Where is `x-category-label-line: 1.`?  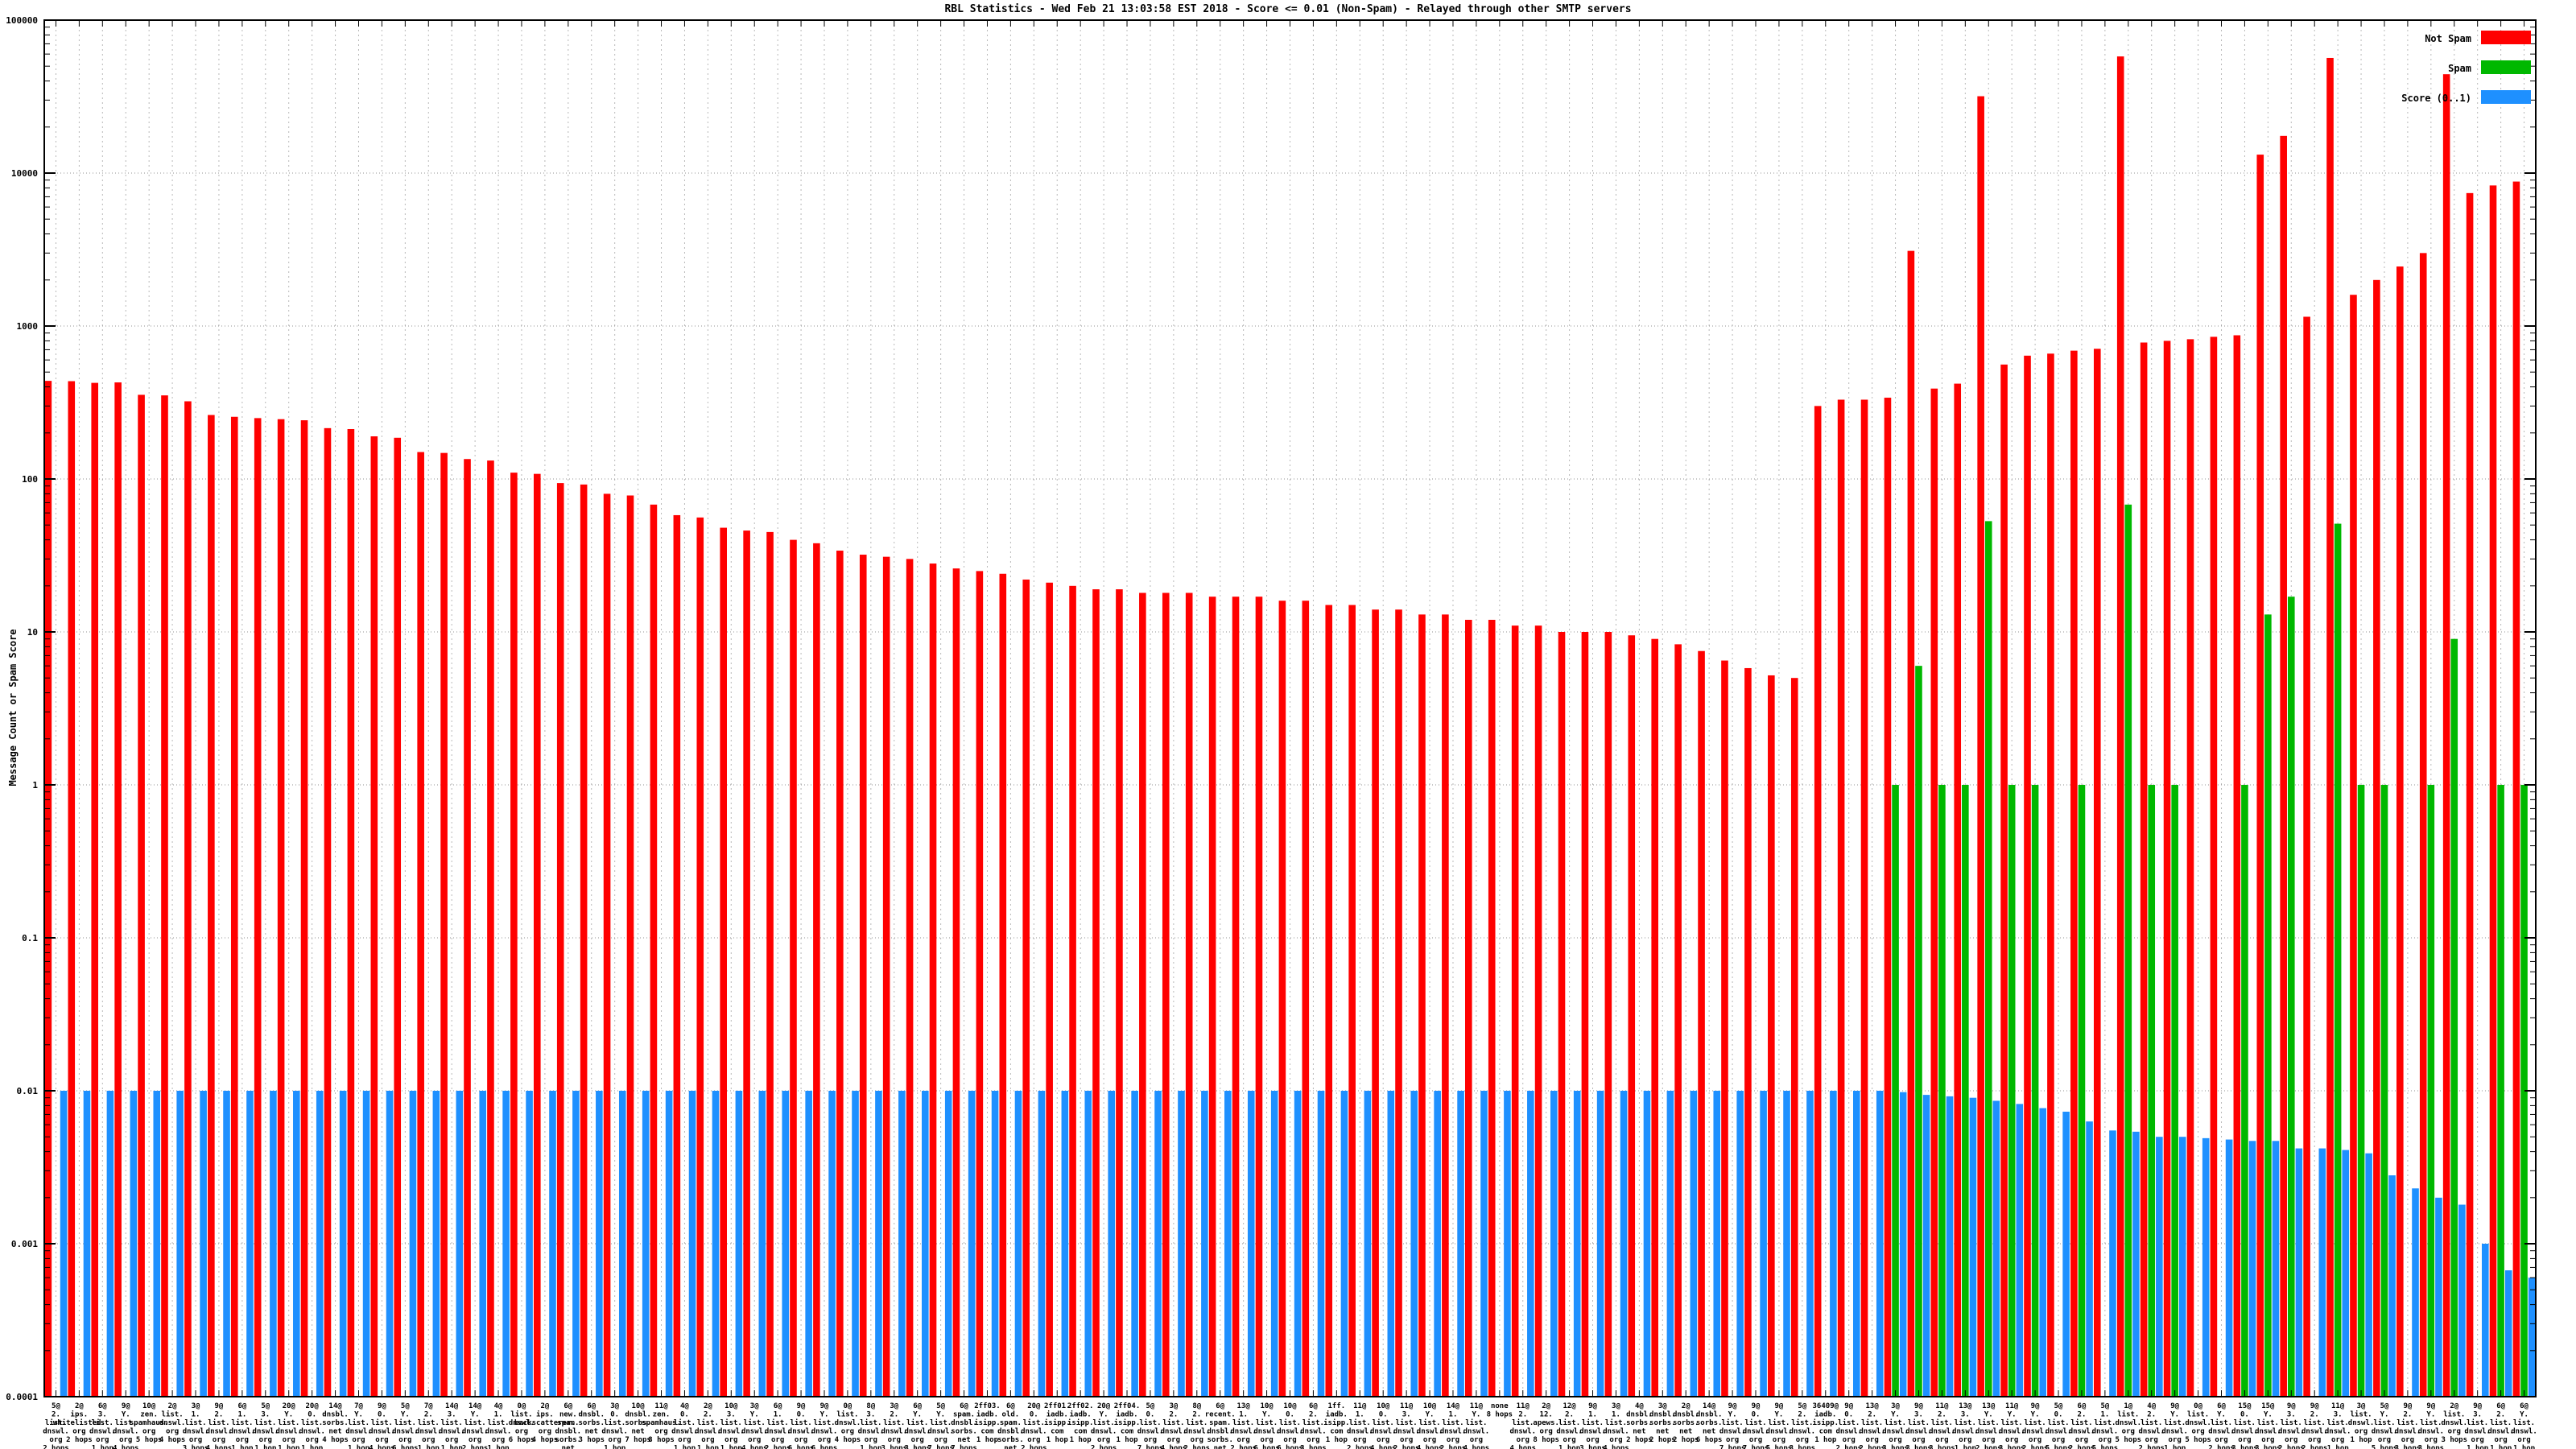
x-category-label-line: 1. is located at coordinates (1616, 1415).